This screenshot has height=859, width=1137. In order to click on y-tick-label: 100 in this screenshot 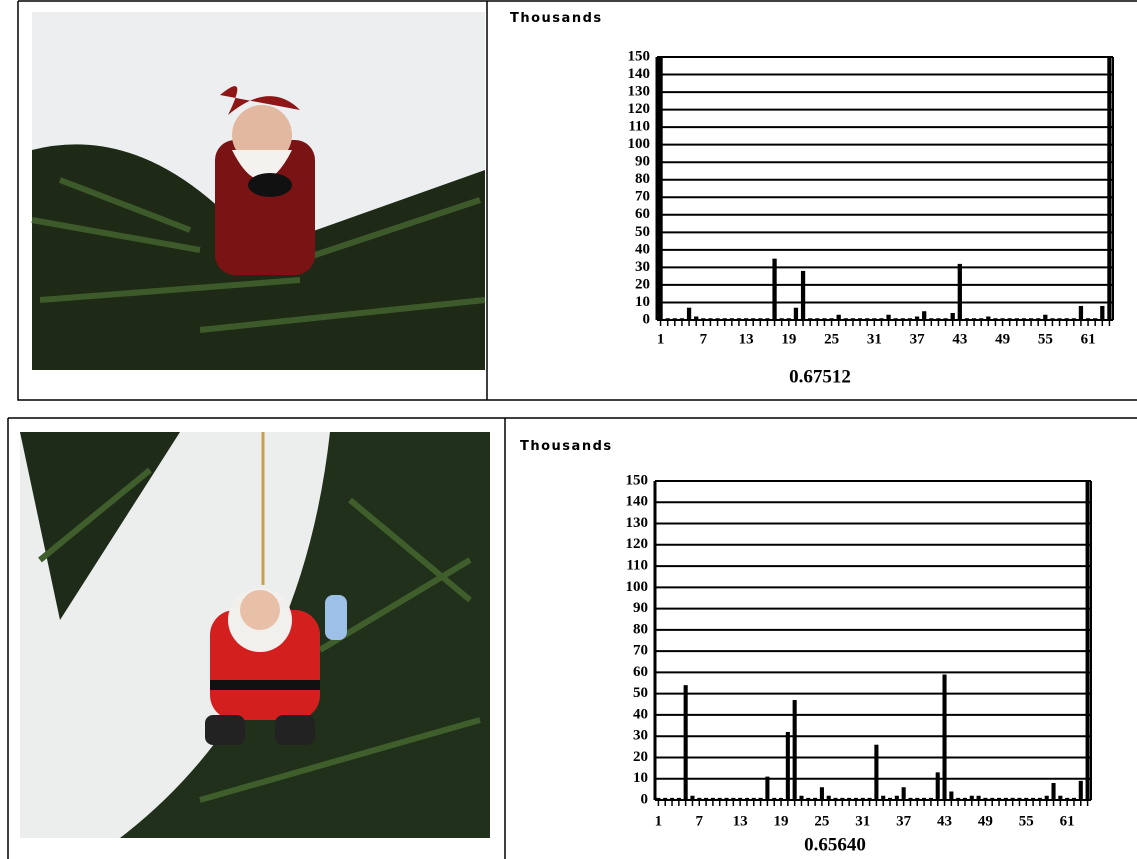, I will do `click(637, 587)`.